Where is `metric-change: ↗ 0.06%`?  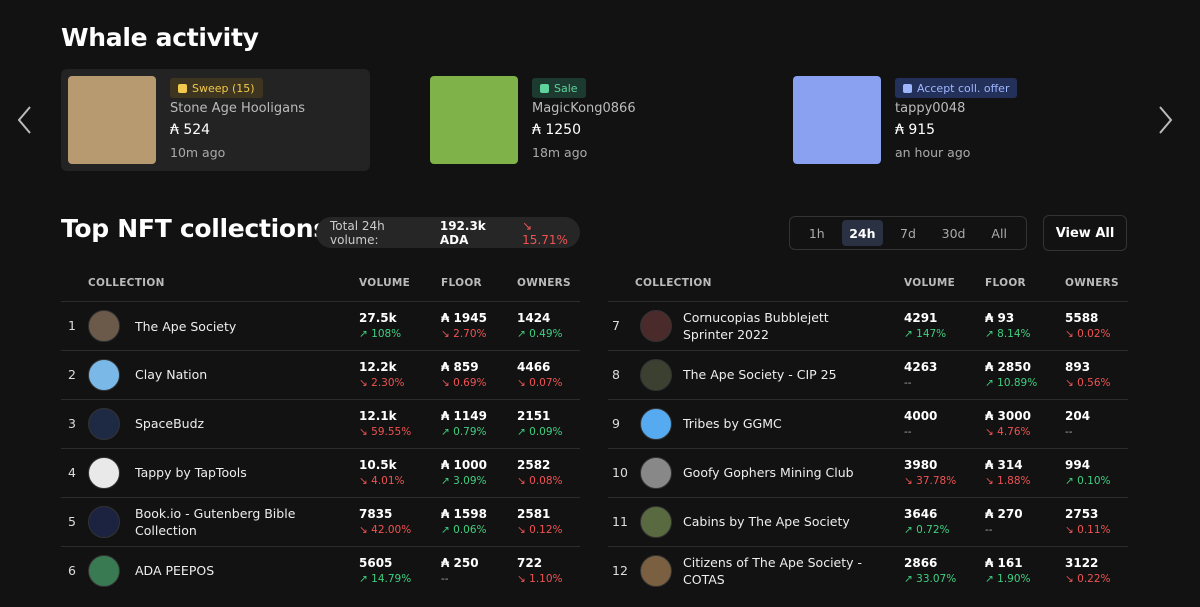 metric-change: ↗ 0.06% is located at coordinates (464, 529).